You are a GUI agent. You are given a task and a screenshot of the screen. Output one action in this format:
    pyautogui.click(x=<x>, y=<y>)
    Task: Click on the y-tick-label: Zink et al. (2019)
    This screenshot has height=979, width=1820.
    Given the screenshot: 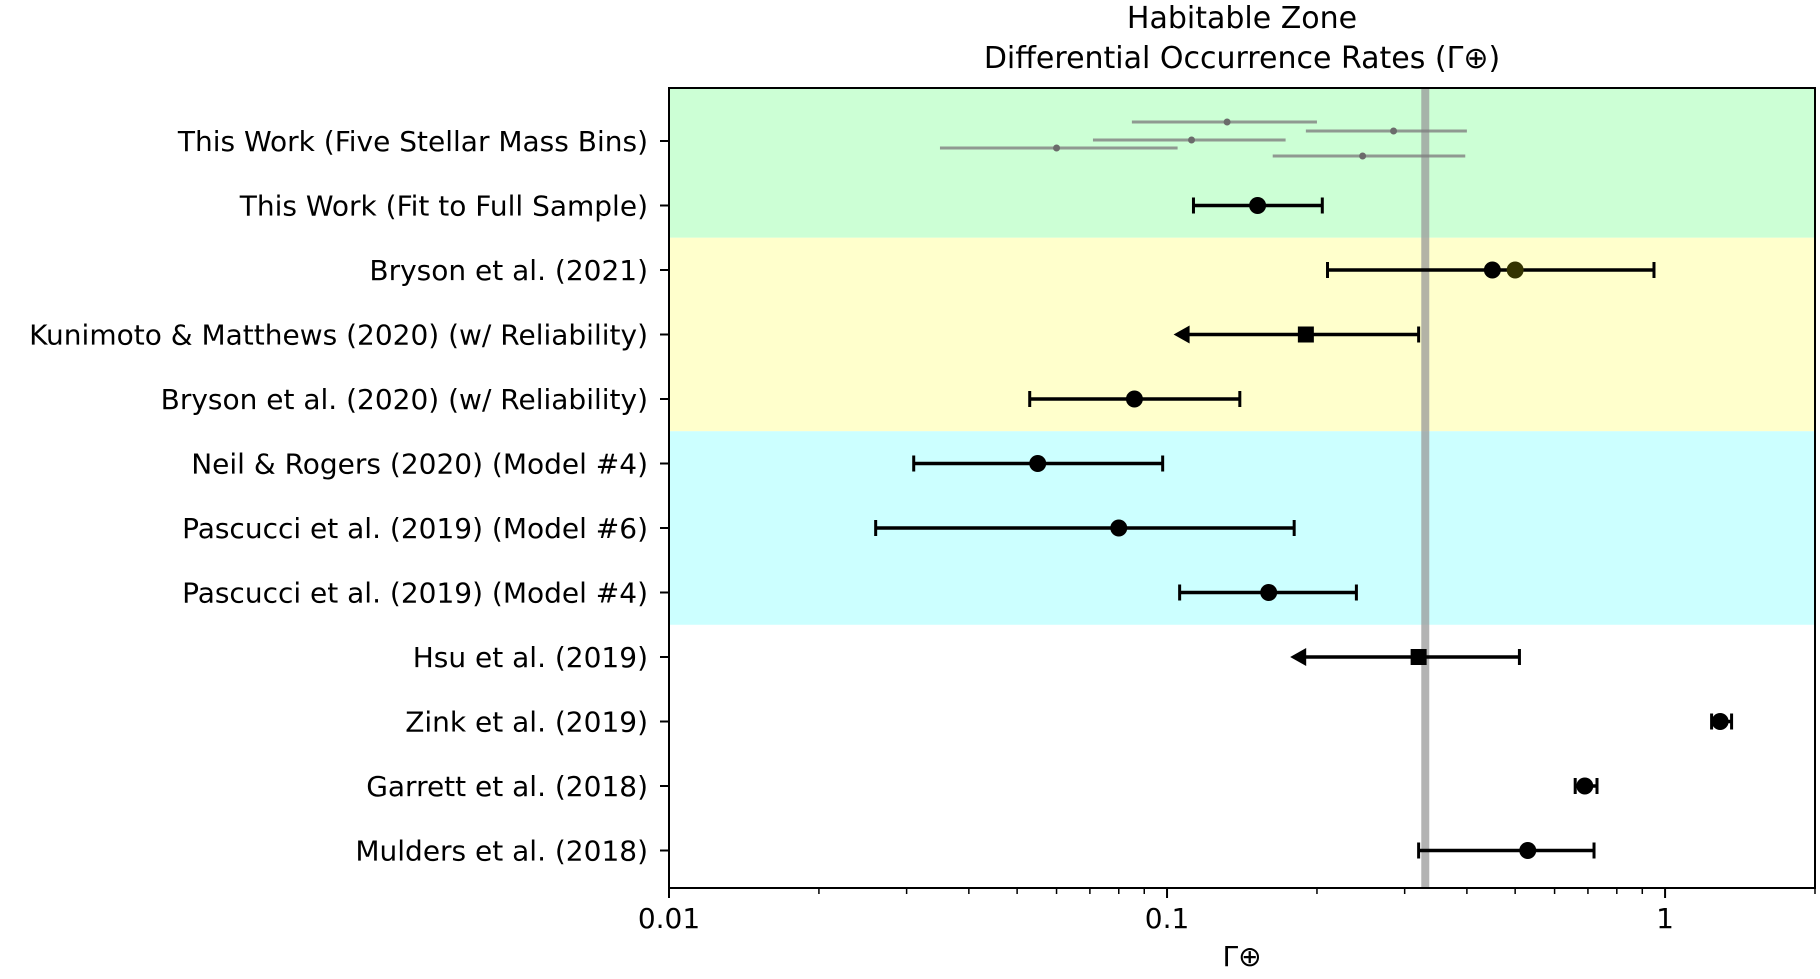 What is the action you would take?
    pyautogui.click(x=526, y=722)
    